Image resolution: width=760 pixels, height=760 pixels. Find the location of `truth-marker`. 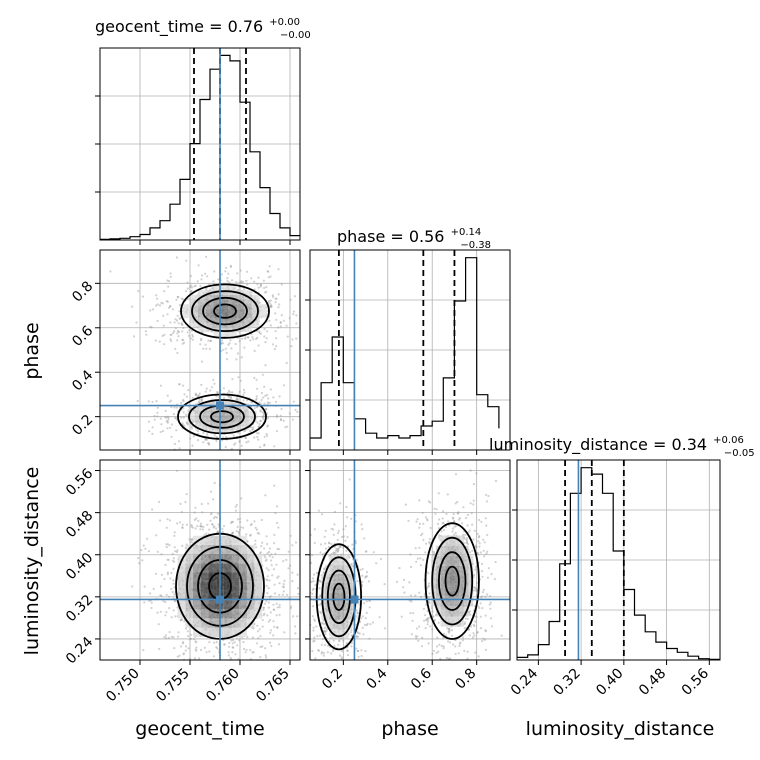

truth-marker is located at coordinates (220, 599).